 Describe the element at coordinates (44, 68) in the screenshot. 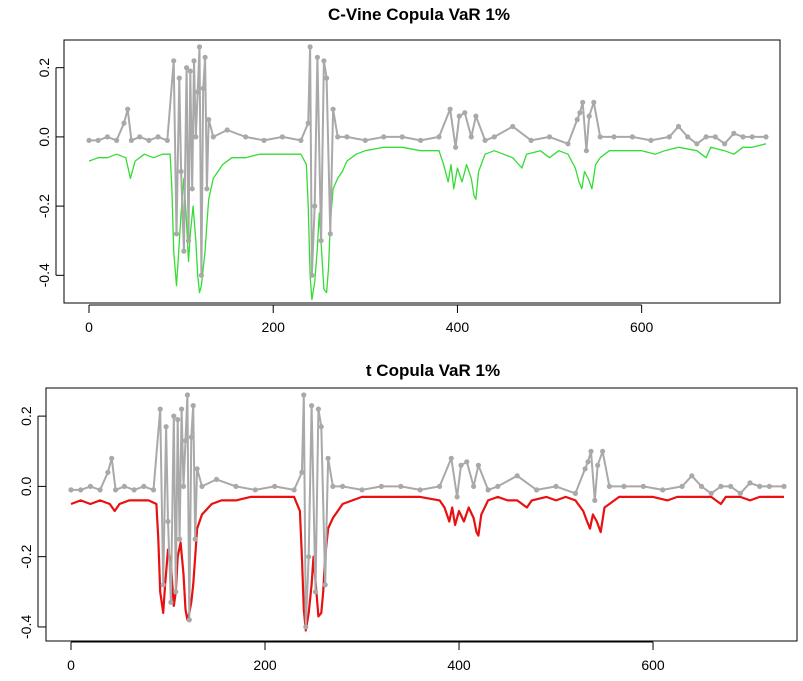

I see `y-tick-label: 0.2` at that location.